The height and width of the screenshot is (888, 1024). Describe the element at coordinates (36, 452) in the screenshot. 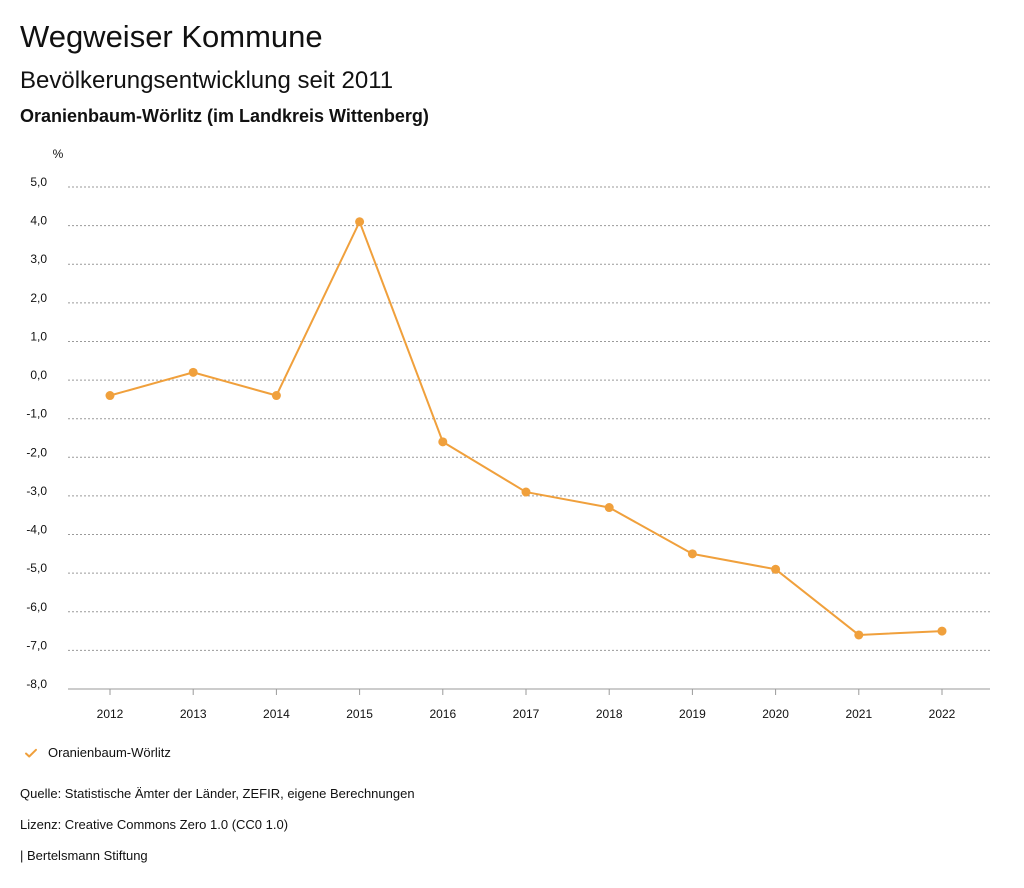

I see `y-tick-label: -2,0` at that location.